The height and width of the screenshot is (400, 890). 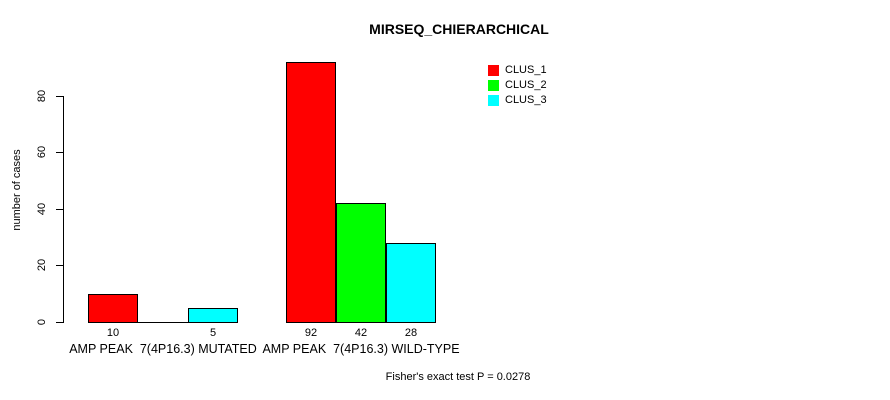 What do you see at coordinates (458, 377) in the screenshot?
I see `annotation-pvalue: Fisher's exact test P = 0.0278` at bounding box center [458, 377].